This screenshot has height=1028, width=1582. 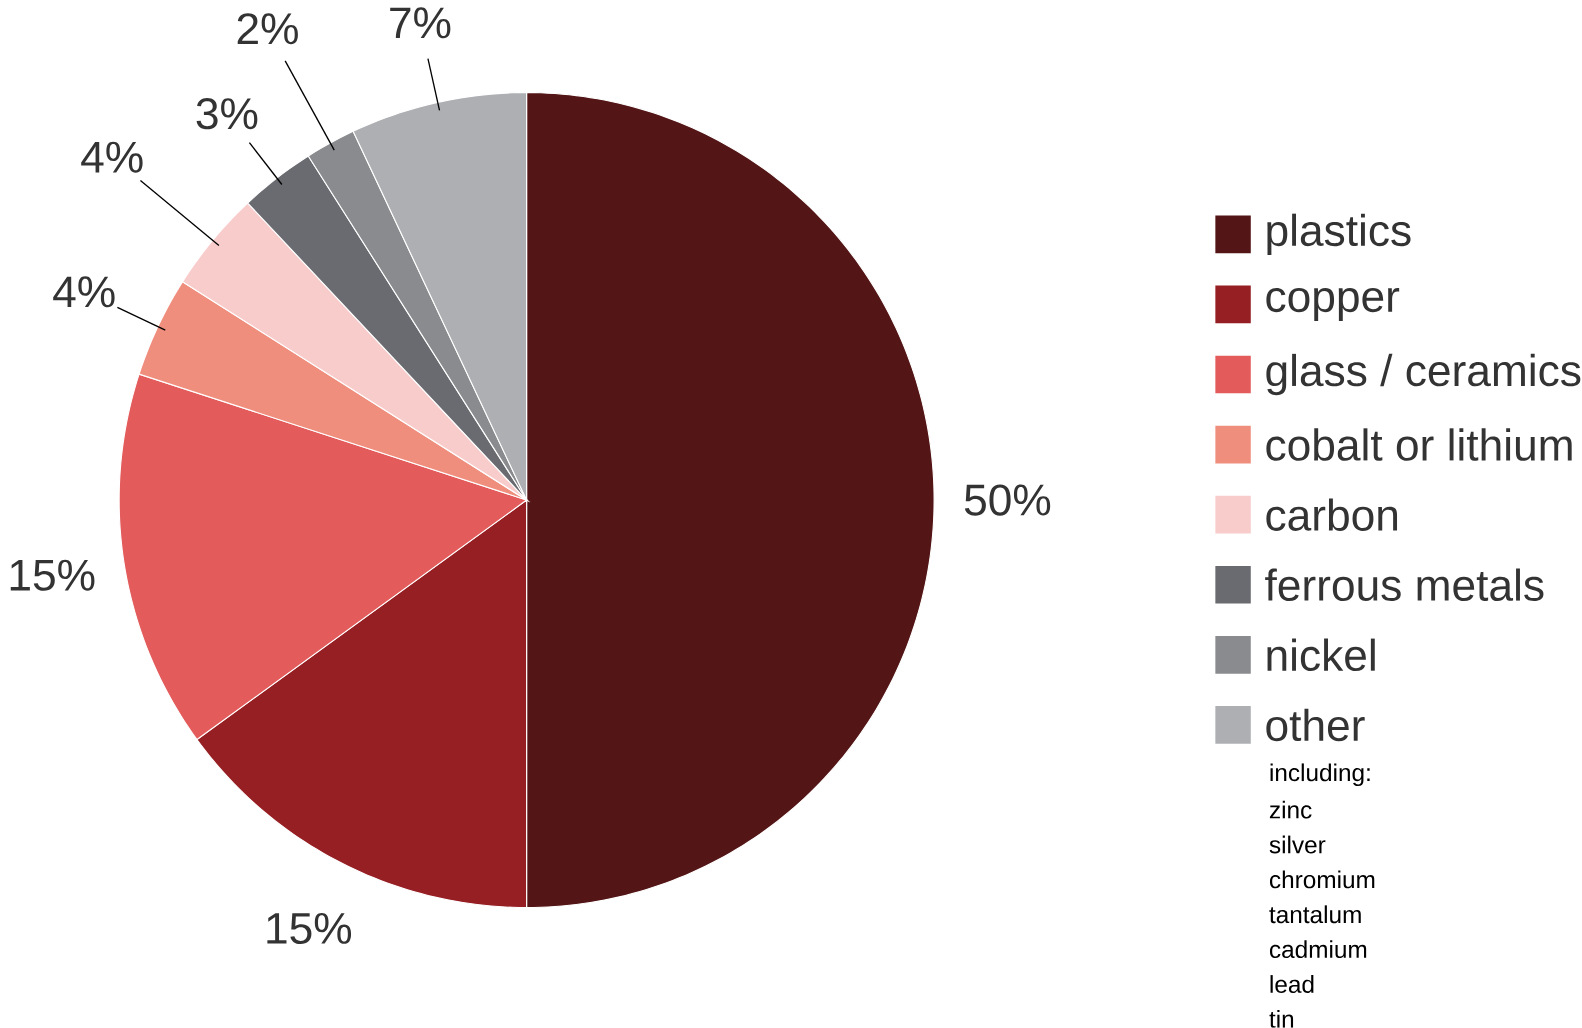 I want to click on text: zinc, so click(x=1290, y=809).